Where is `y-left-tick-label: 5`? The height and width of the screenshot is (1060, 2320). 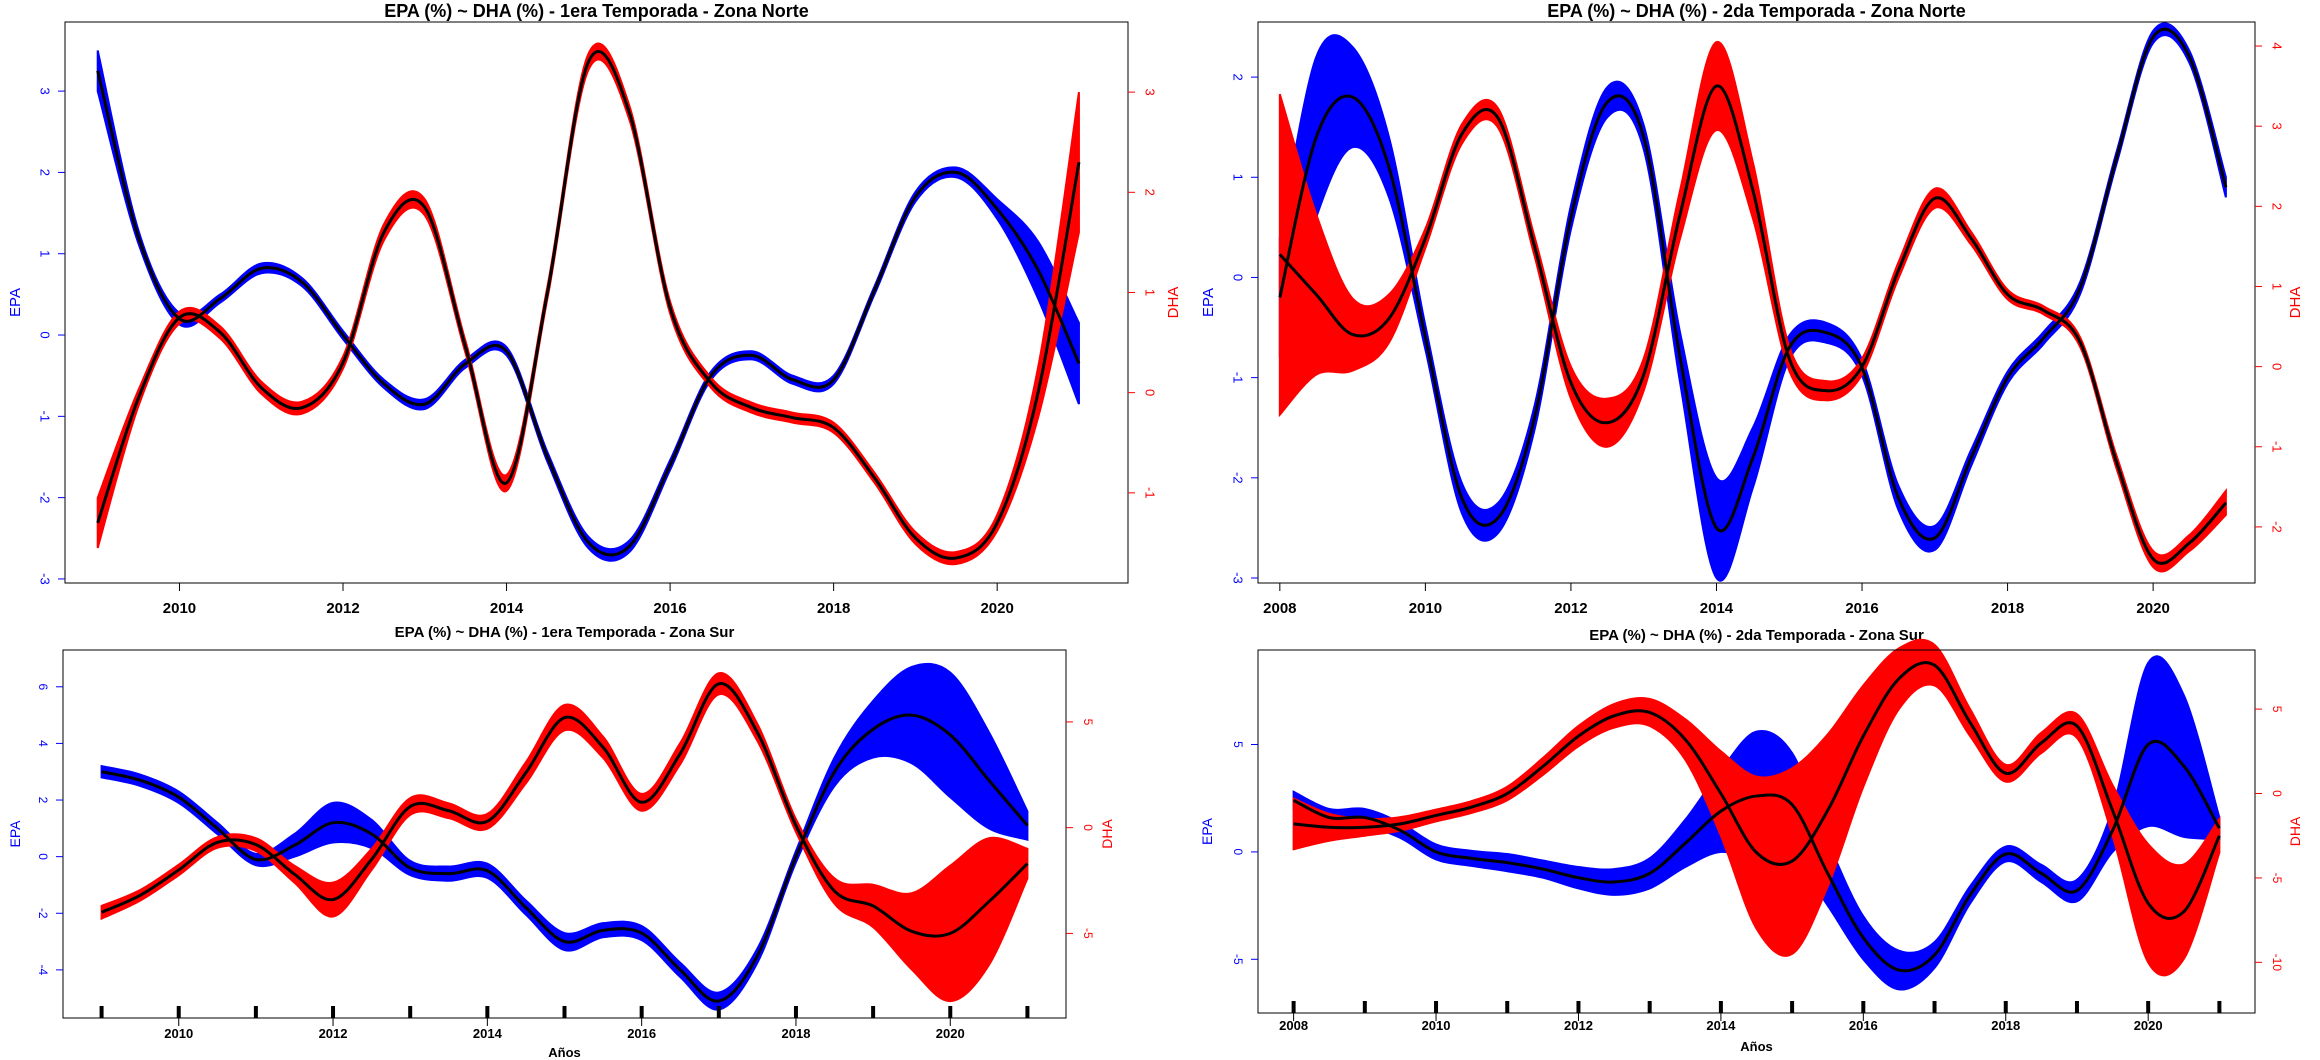 y-left-tick-label: 5 is located at coordinates (1238, 744).